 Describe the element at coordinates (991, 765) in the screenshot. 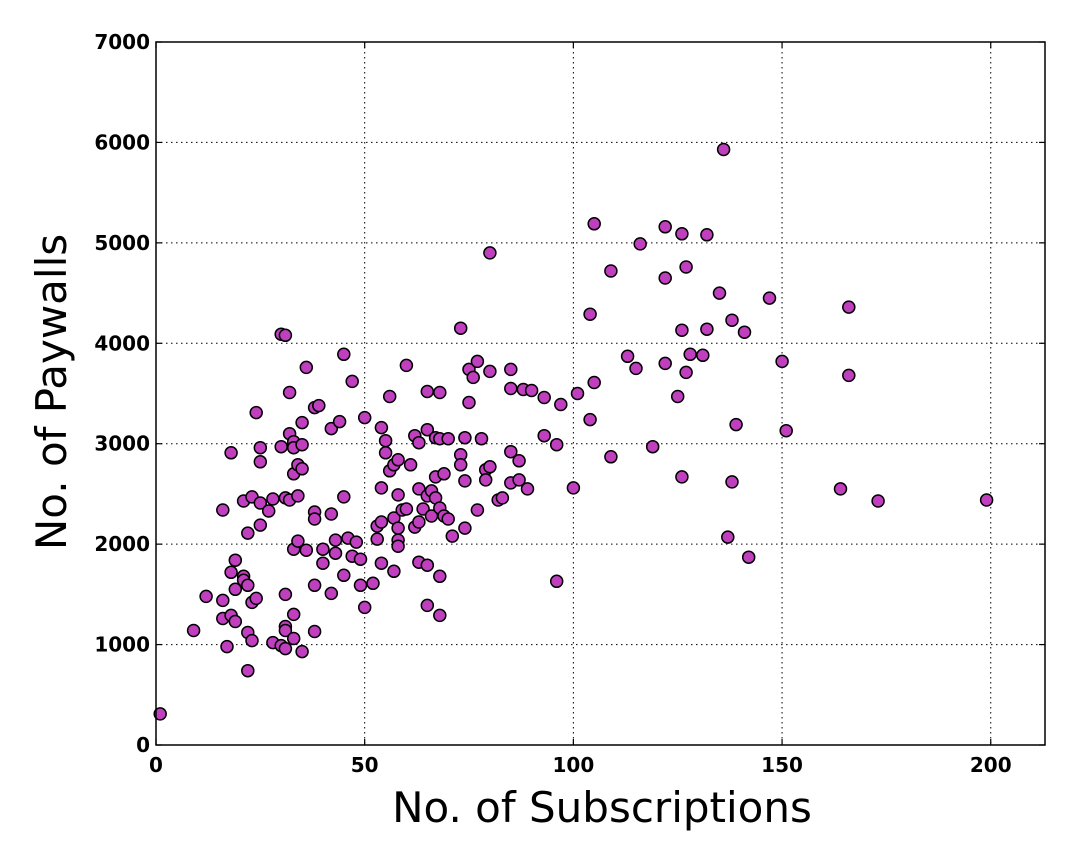

I see `x-tick-label: 200` at that location.